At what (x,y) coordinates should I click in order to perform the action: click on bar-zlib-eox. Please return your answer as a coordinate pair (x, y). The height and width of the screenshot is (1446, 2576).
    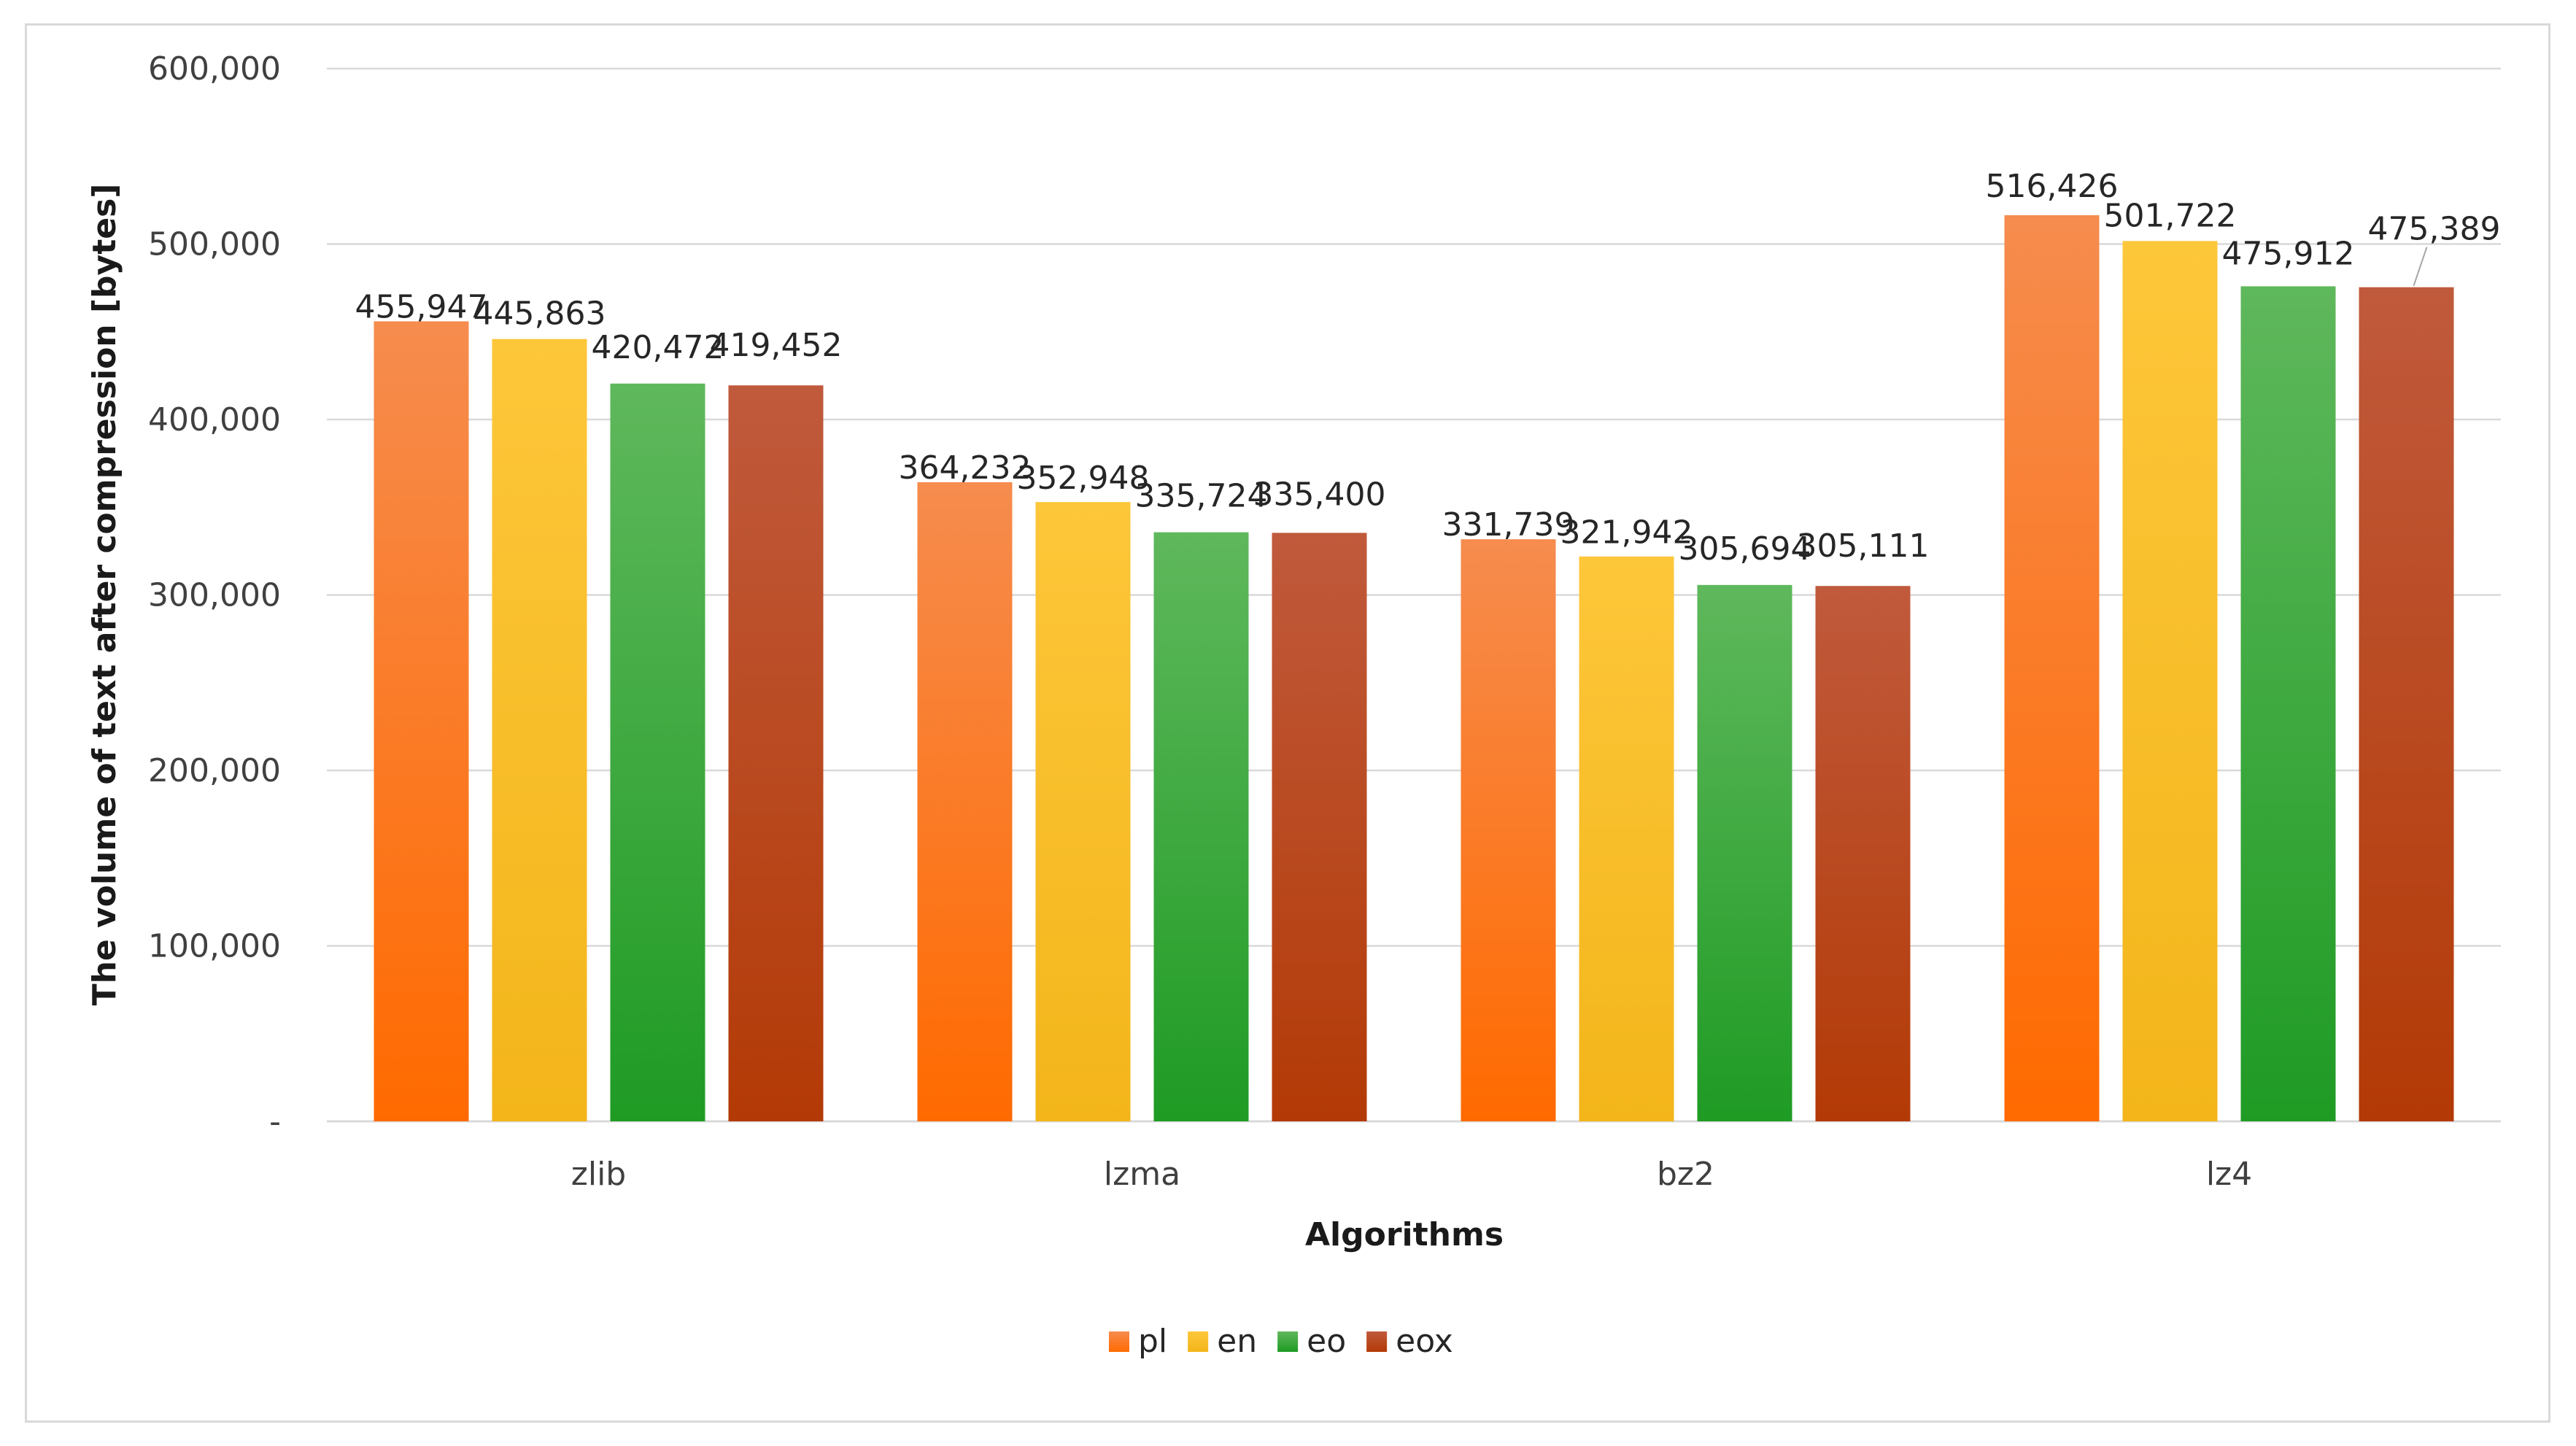
    Looking at the image, I should click on (776, 753).